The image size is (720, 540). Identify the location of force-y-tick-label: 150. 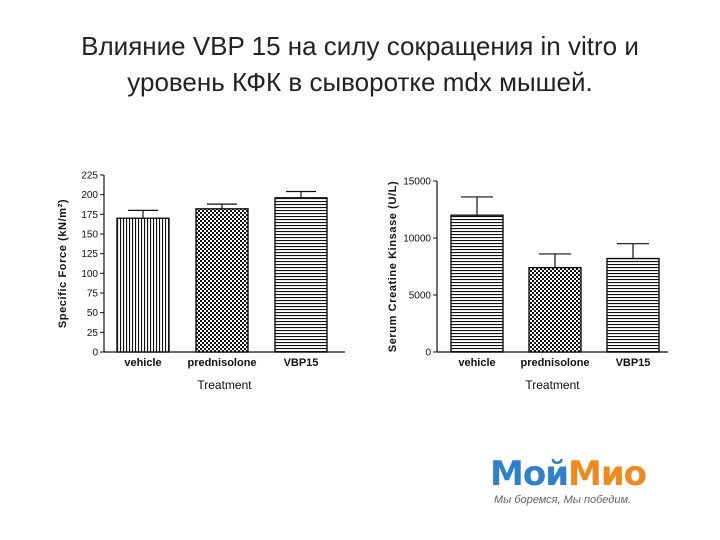
(89, 235).